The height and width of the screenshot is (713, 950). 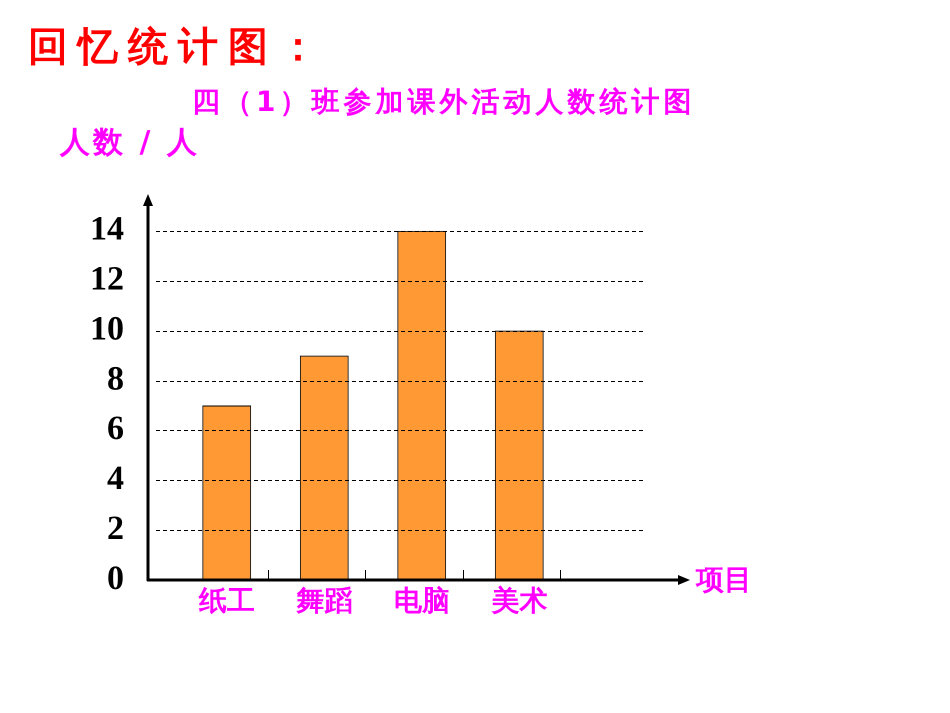 What do you see at coordinates (115, 528) in the screenshot?
I see `y-tick-label: 2` at bounding box center [115, 528].